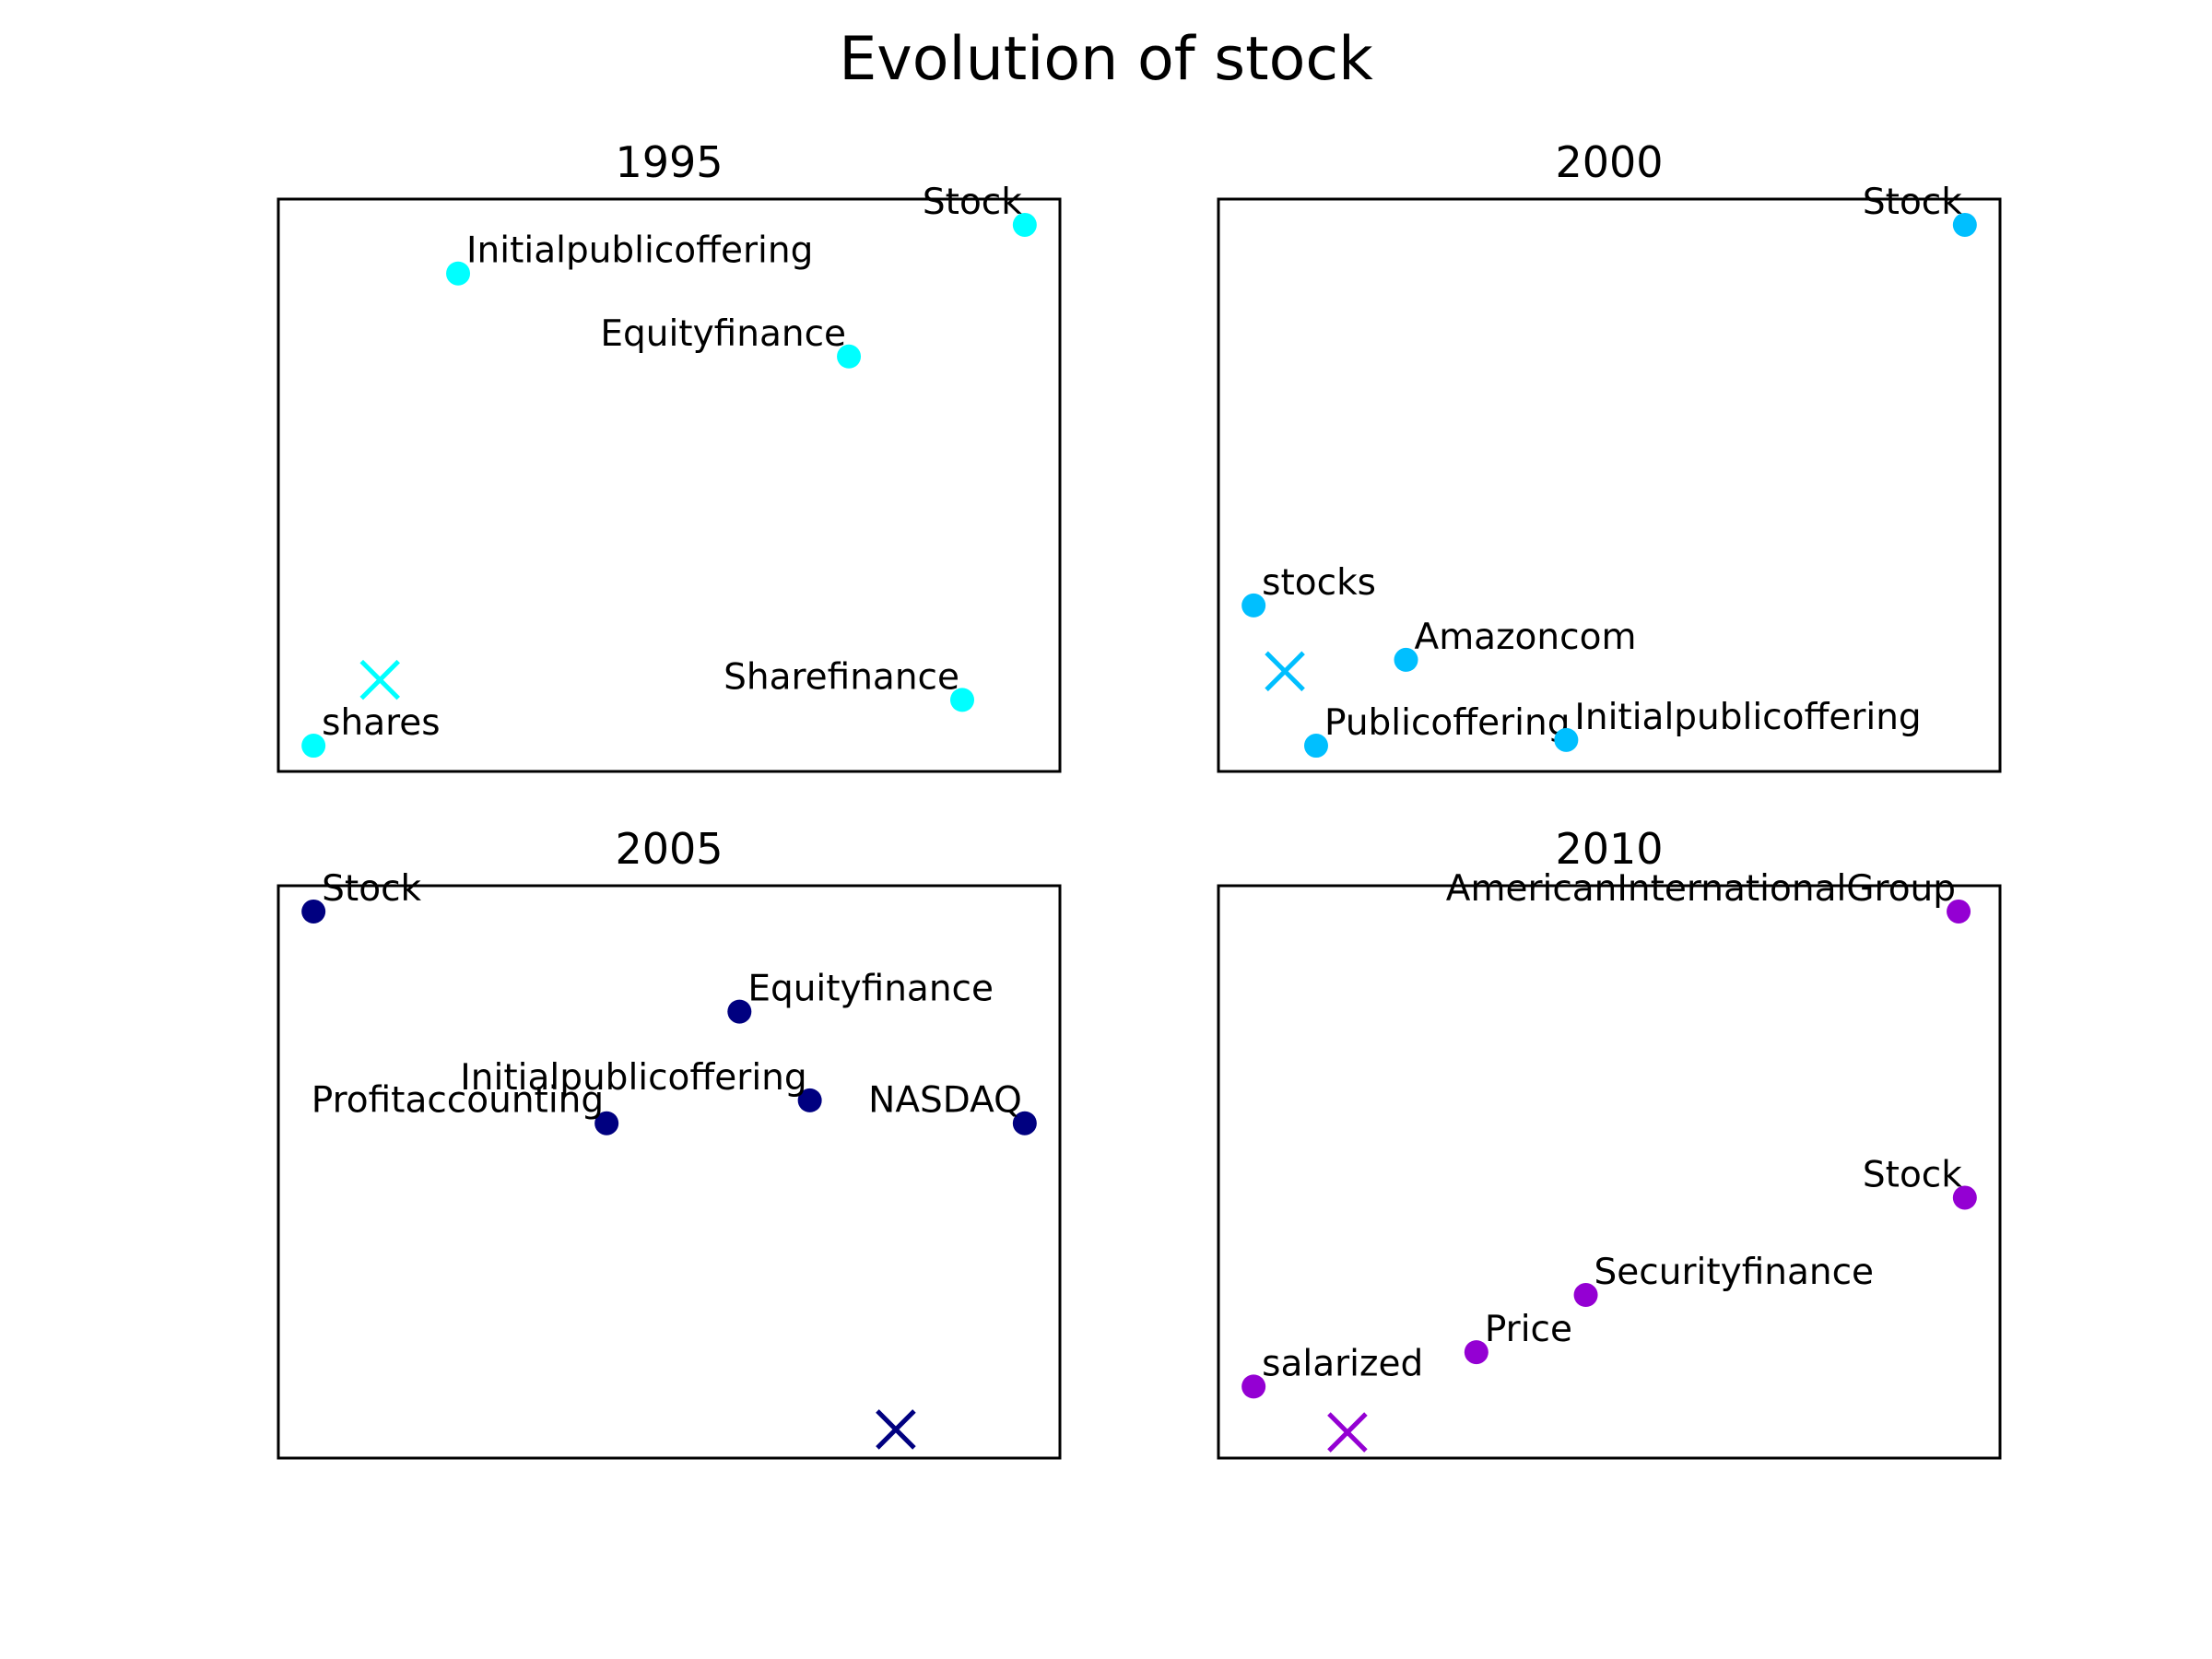 Image resolution: width=2212 pixels, height=1659 pixels. Describe the element at coordinates (1734, 1272) in the screenshot. I see `point-label: Securityfinance` at that location.